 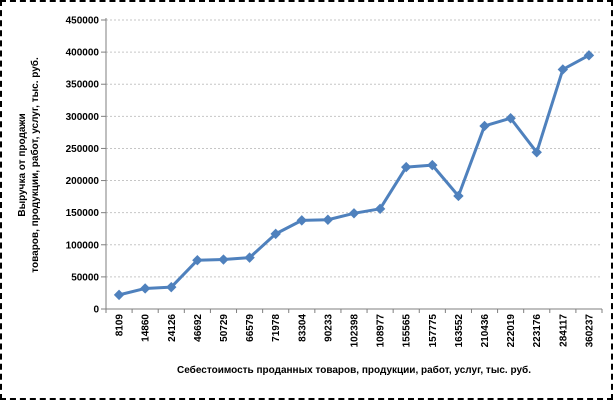 I want to click on x-tick-label: 50729, so click(x=224, y=328).